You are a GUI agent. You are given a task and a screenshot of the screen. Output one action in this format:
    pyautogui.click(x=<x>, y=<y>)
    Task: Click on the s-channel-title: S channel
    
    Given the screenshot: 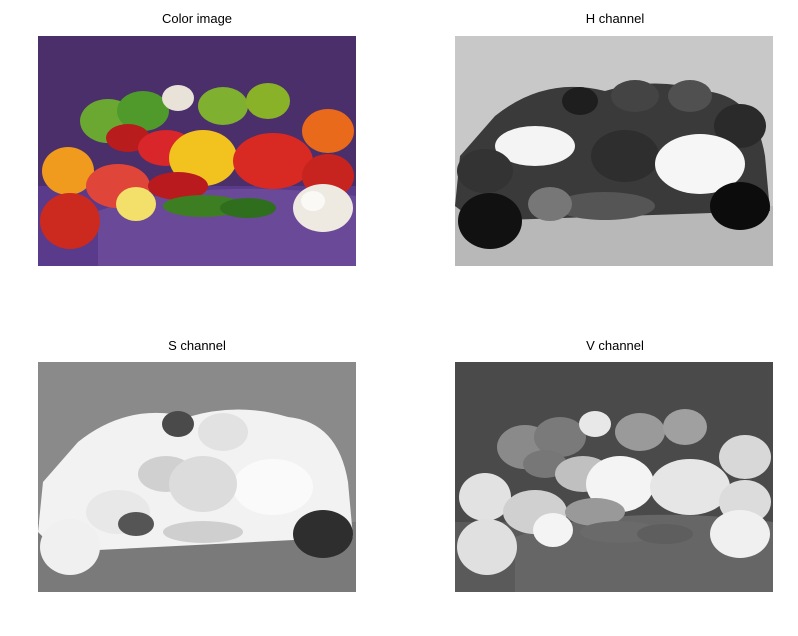 What is the action you would take?
    pyautogui.click(x=197, y=345)
    